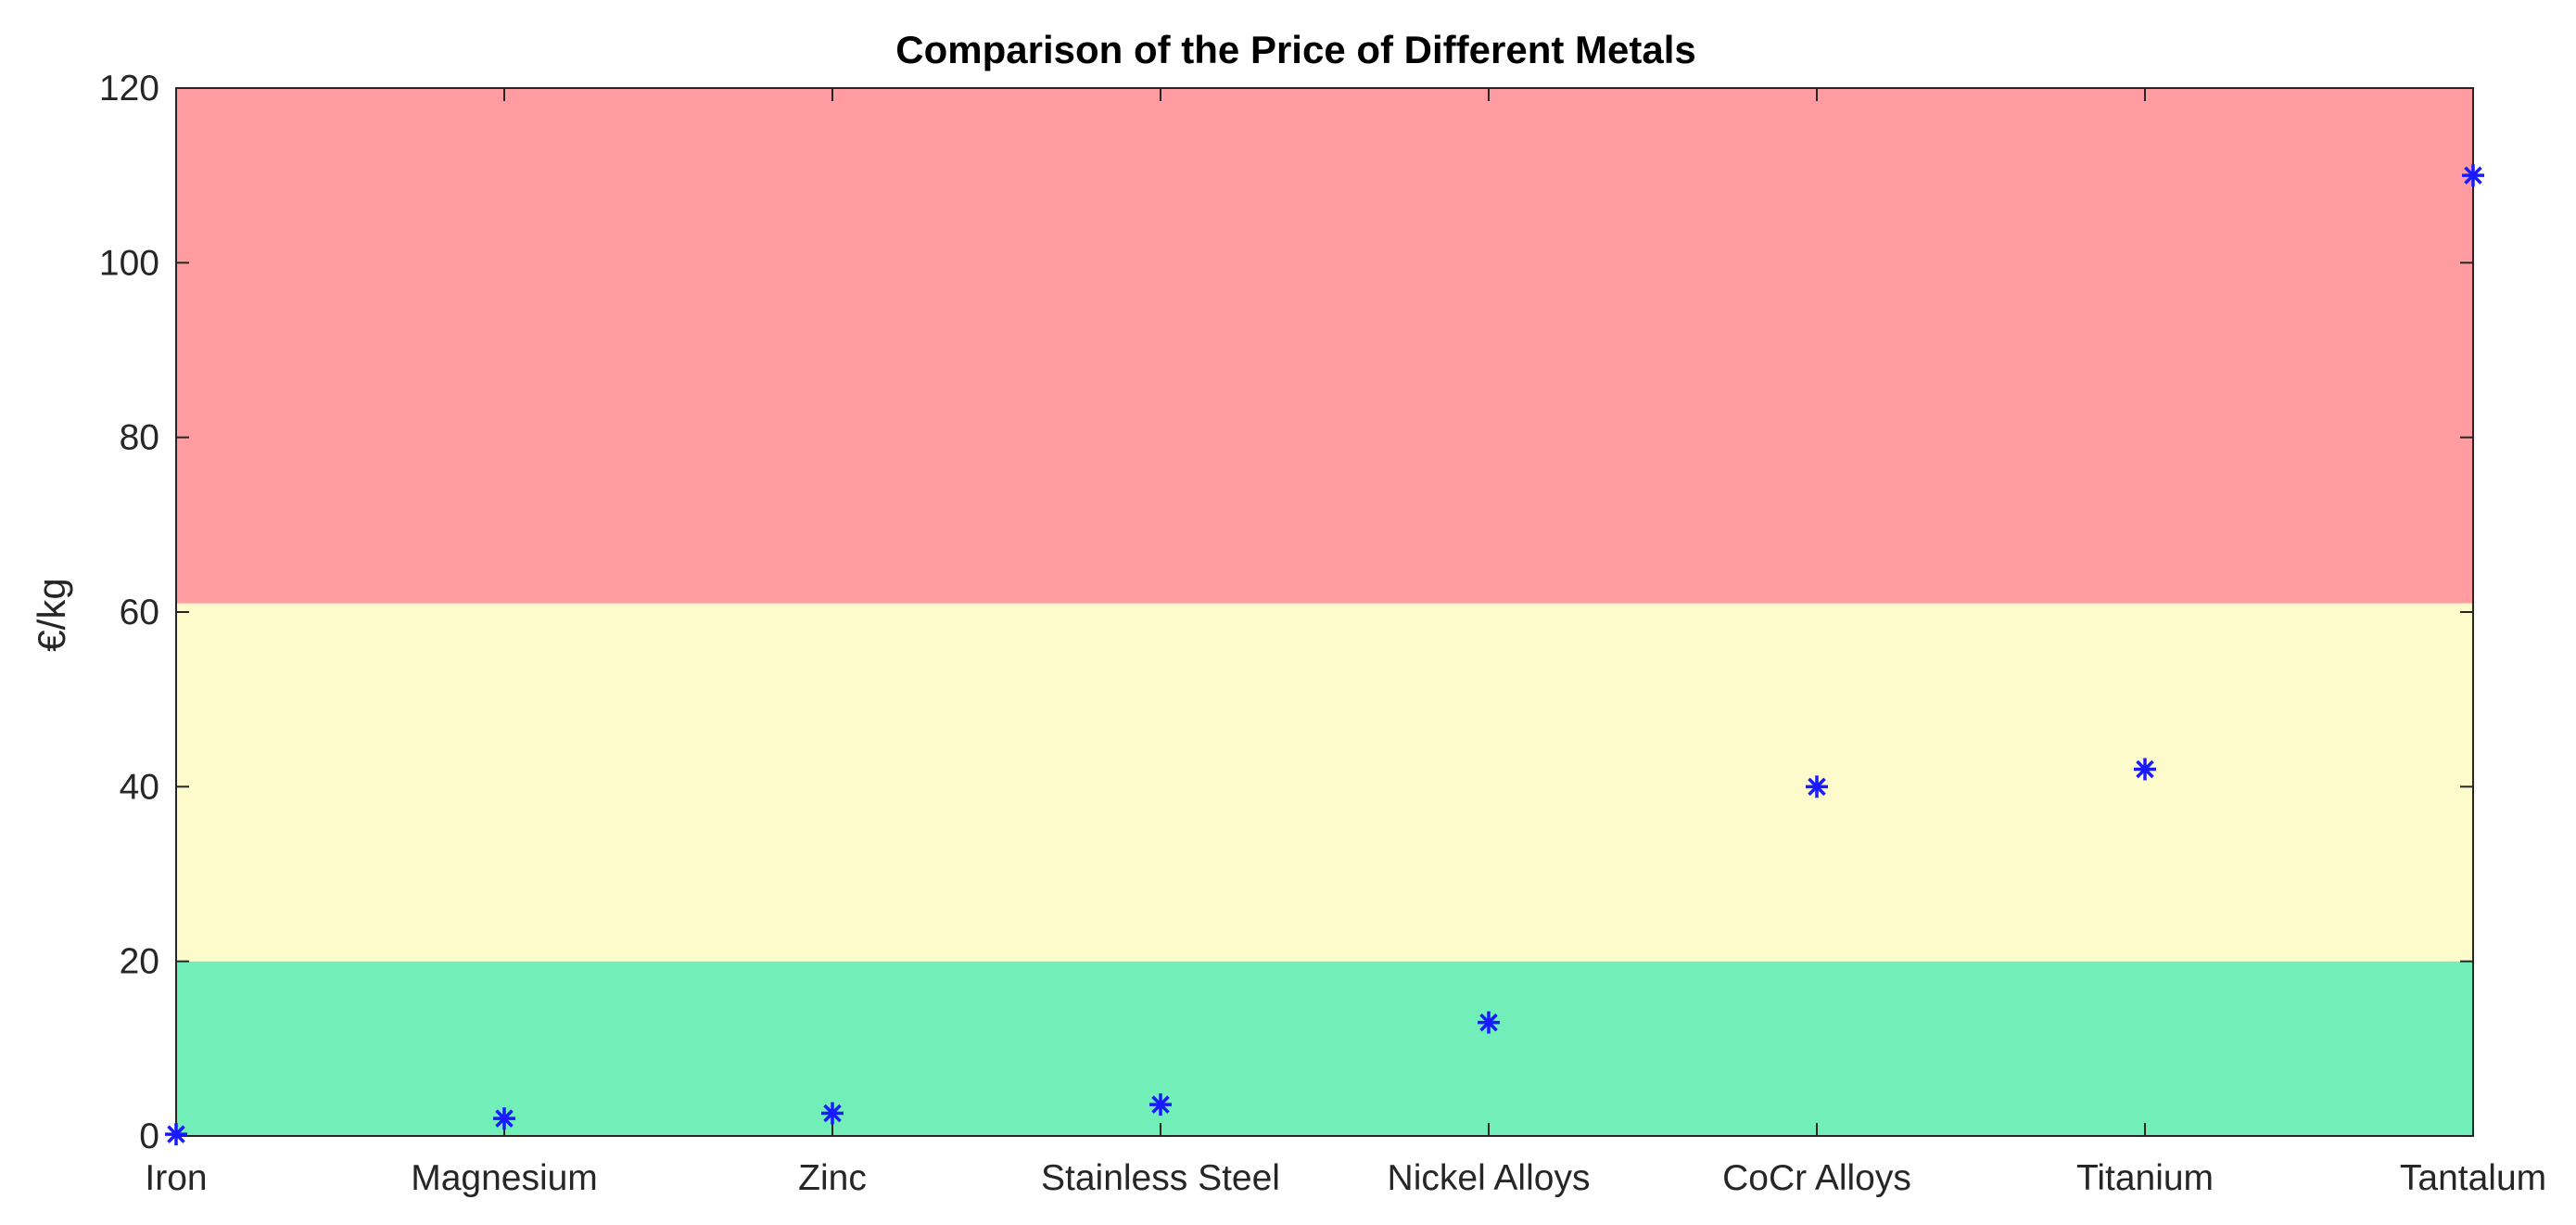  What do you see at coordinates (51, 615) in the screenshot?
I see `y-axis-label: €/kg` at bounding box center [51, 615].